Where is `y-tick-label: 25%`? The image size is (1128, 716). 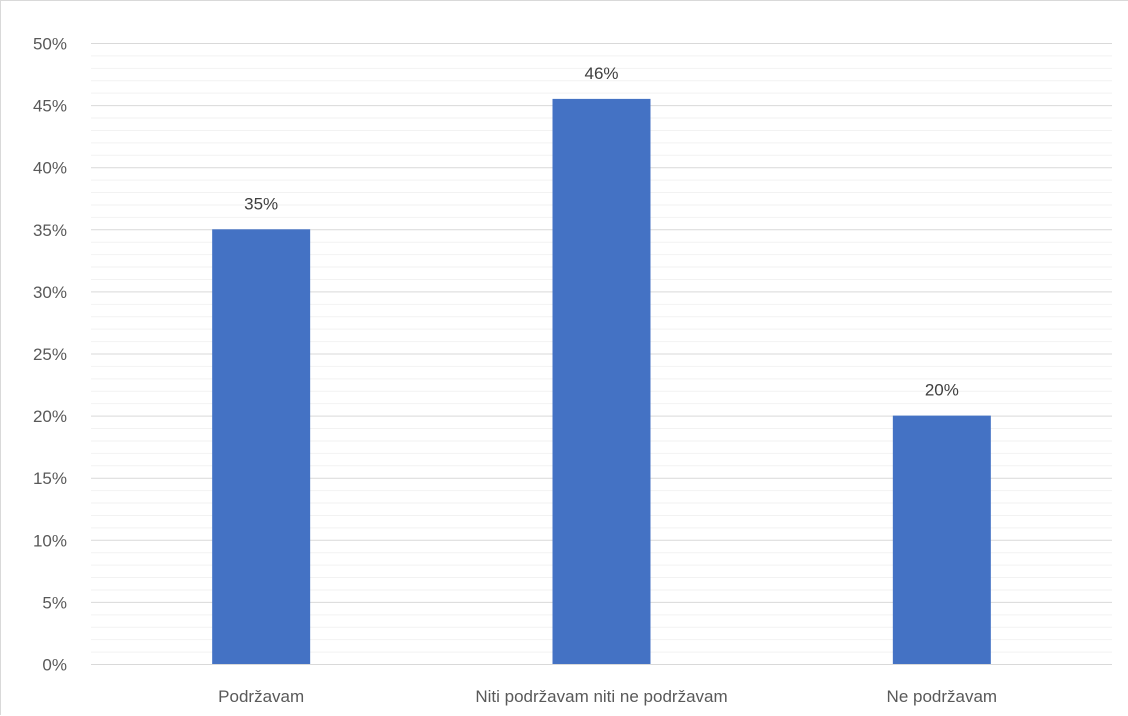
y-tick-label: 25% is located at coordinates (50, 354).